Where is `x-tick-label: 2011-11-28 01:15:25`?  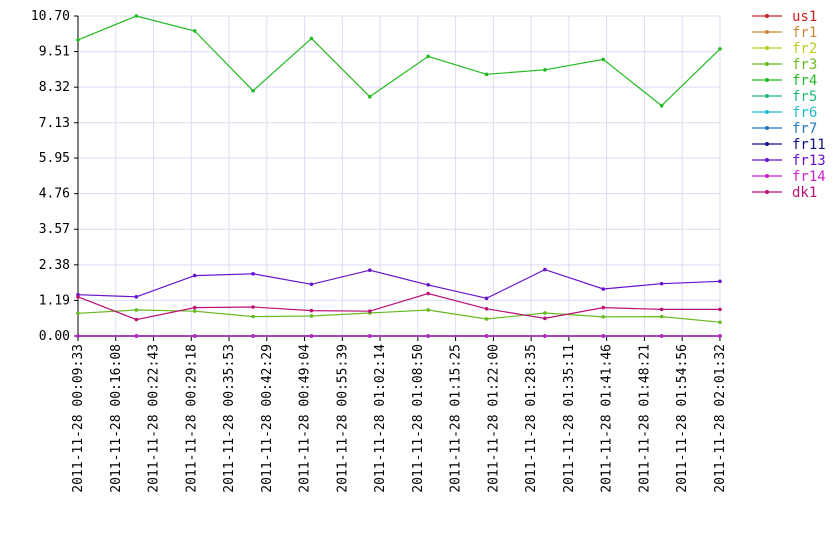 x-tick-label: 2011-11-28 01:15:25 is located at coordinates (456, 418).